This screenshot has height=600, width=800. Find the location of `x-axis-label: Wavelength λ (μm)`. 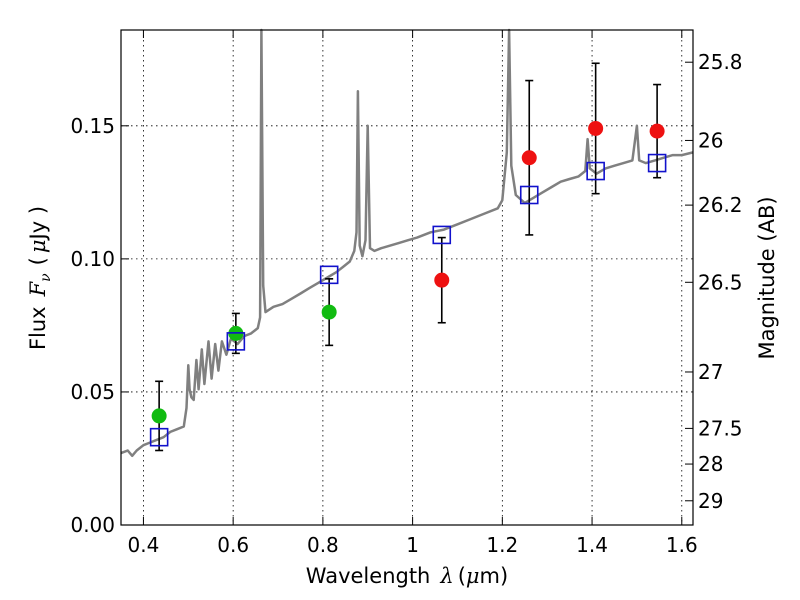

x-axis-label: Wavelength λ (μm) is located at coordinates (407, 576).